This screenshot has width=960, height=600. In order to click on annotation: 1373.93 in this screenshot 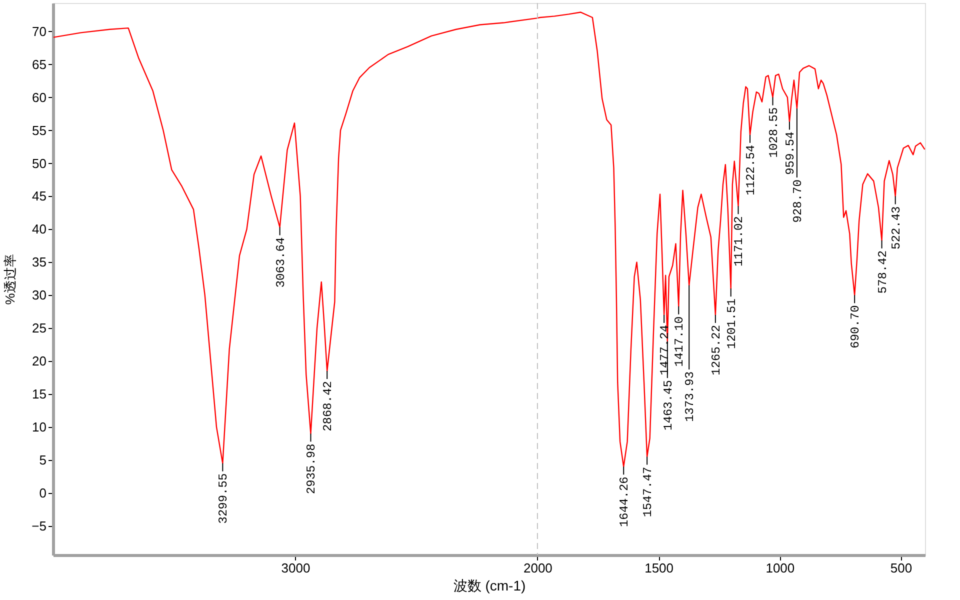, I will do `click(690, 396)`.